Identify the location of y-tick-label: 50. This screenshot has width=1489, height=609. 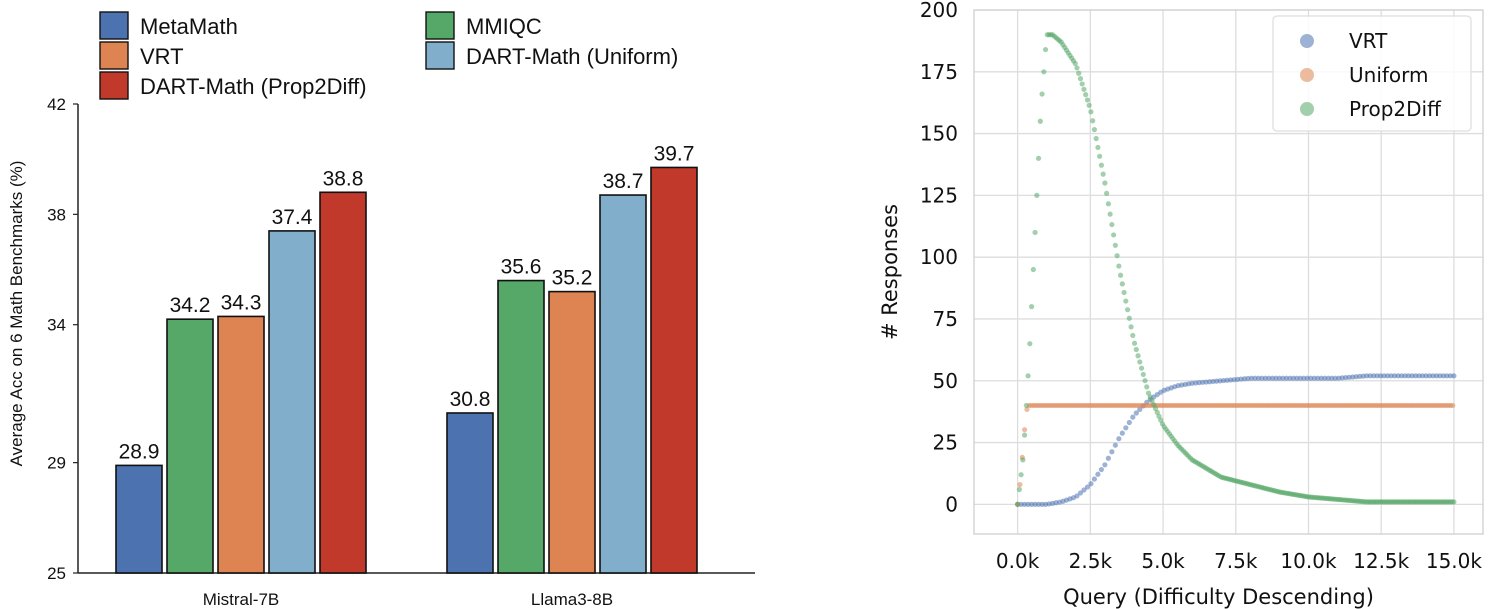
(945, 381).